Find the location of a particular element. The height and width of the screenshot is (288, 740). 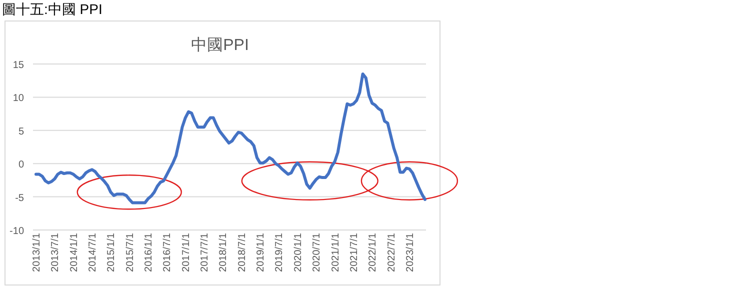

y-tick-label: 15 is located at coordinates (18, 65).